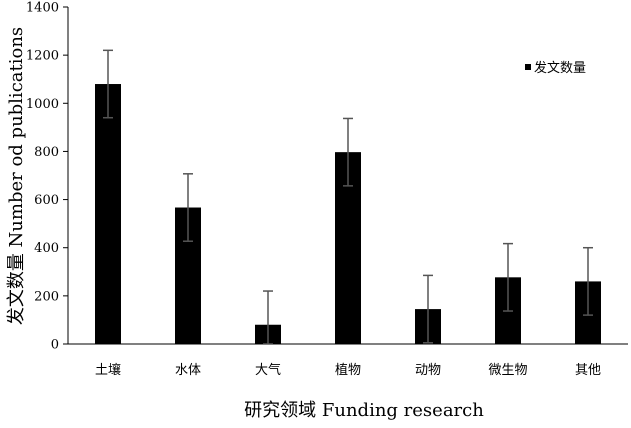  Describe the element at coordinates (268, 370) in the screenshot. I see `x-tick-label: 大气` at that location.